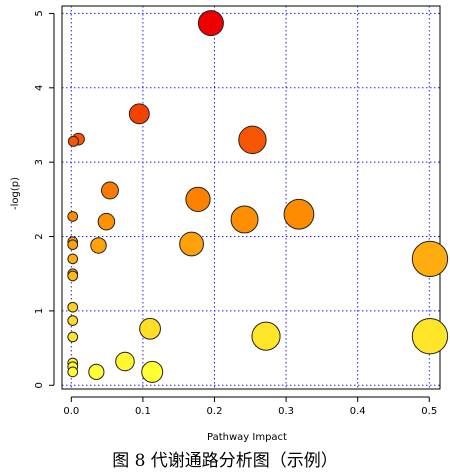  What do you see at coordinates (15, 193) in the screenshot?
I see `y-axis-title: -log(p)` at bounding box center [15, 193].